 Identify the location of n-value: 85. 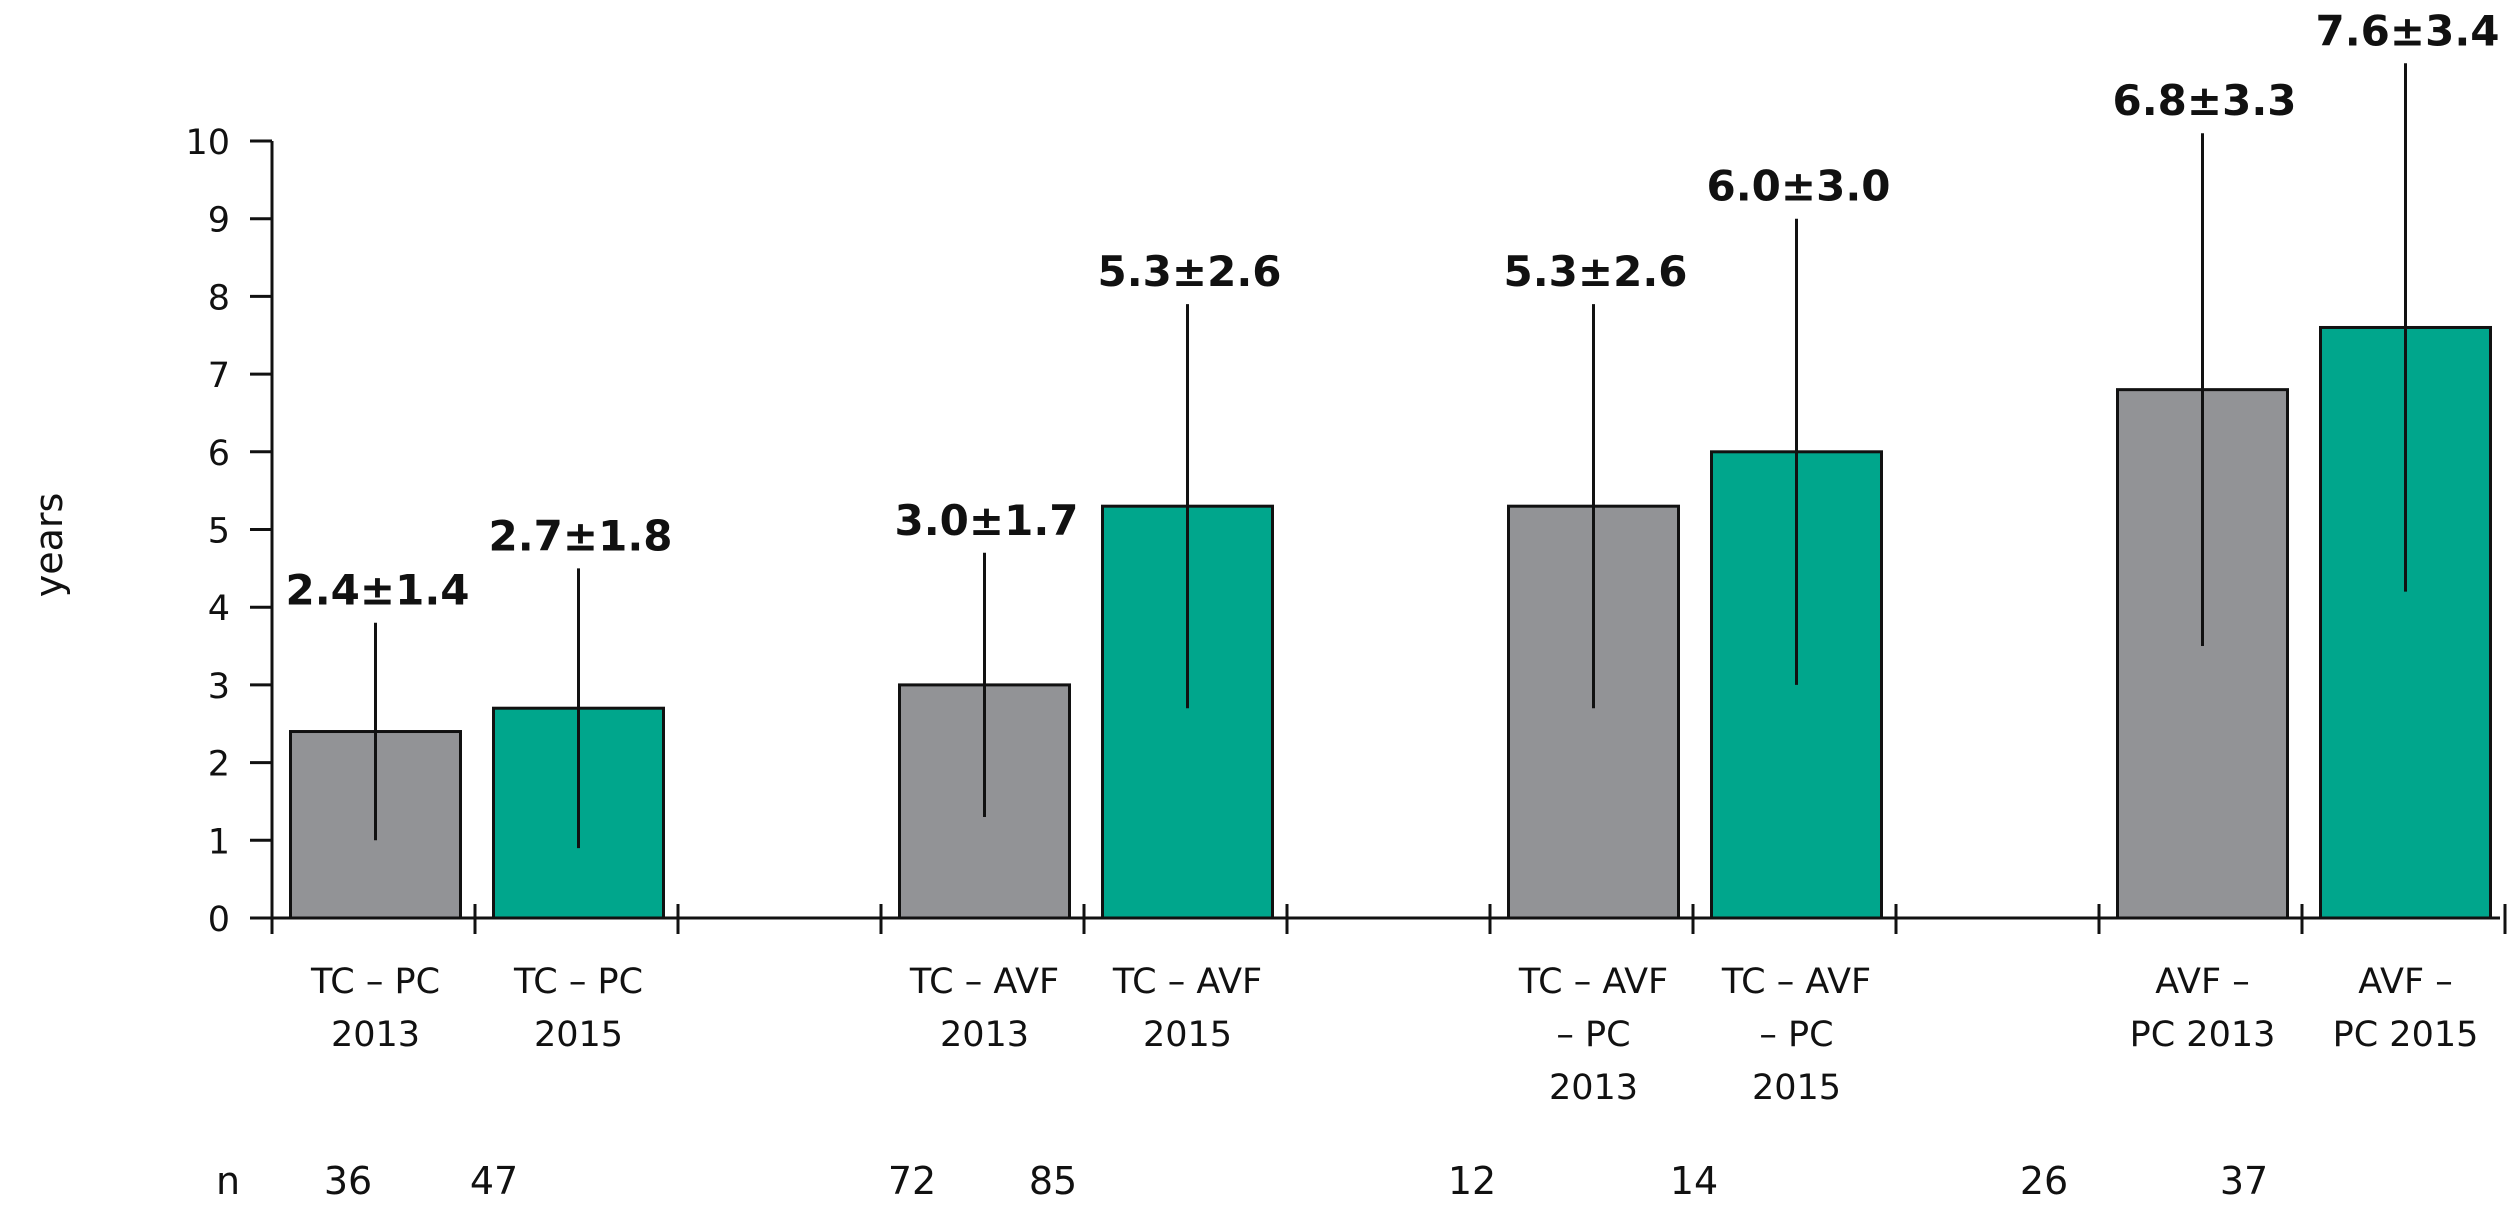
(1053, 1181).